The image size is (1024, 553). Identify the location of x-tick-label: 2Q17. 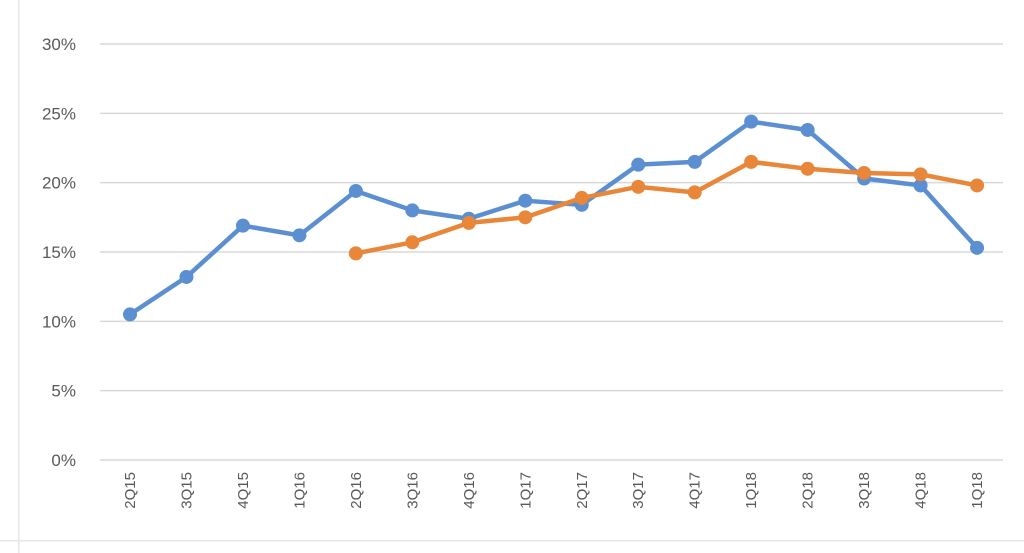
(582, 490).